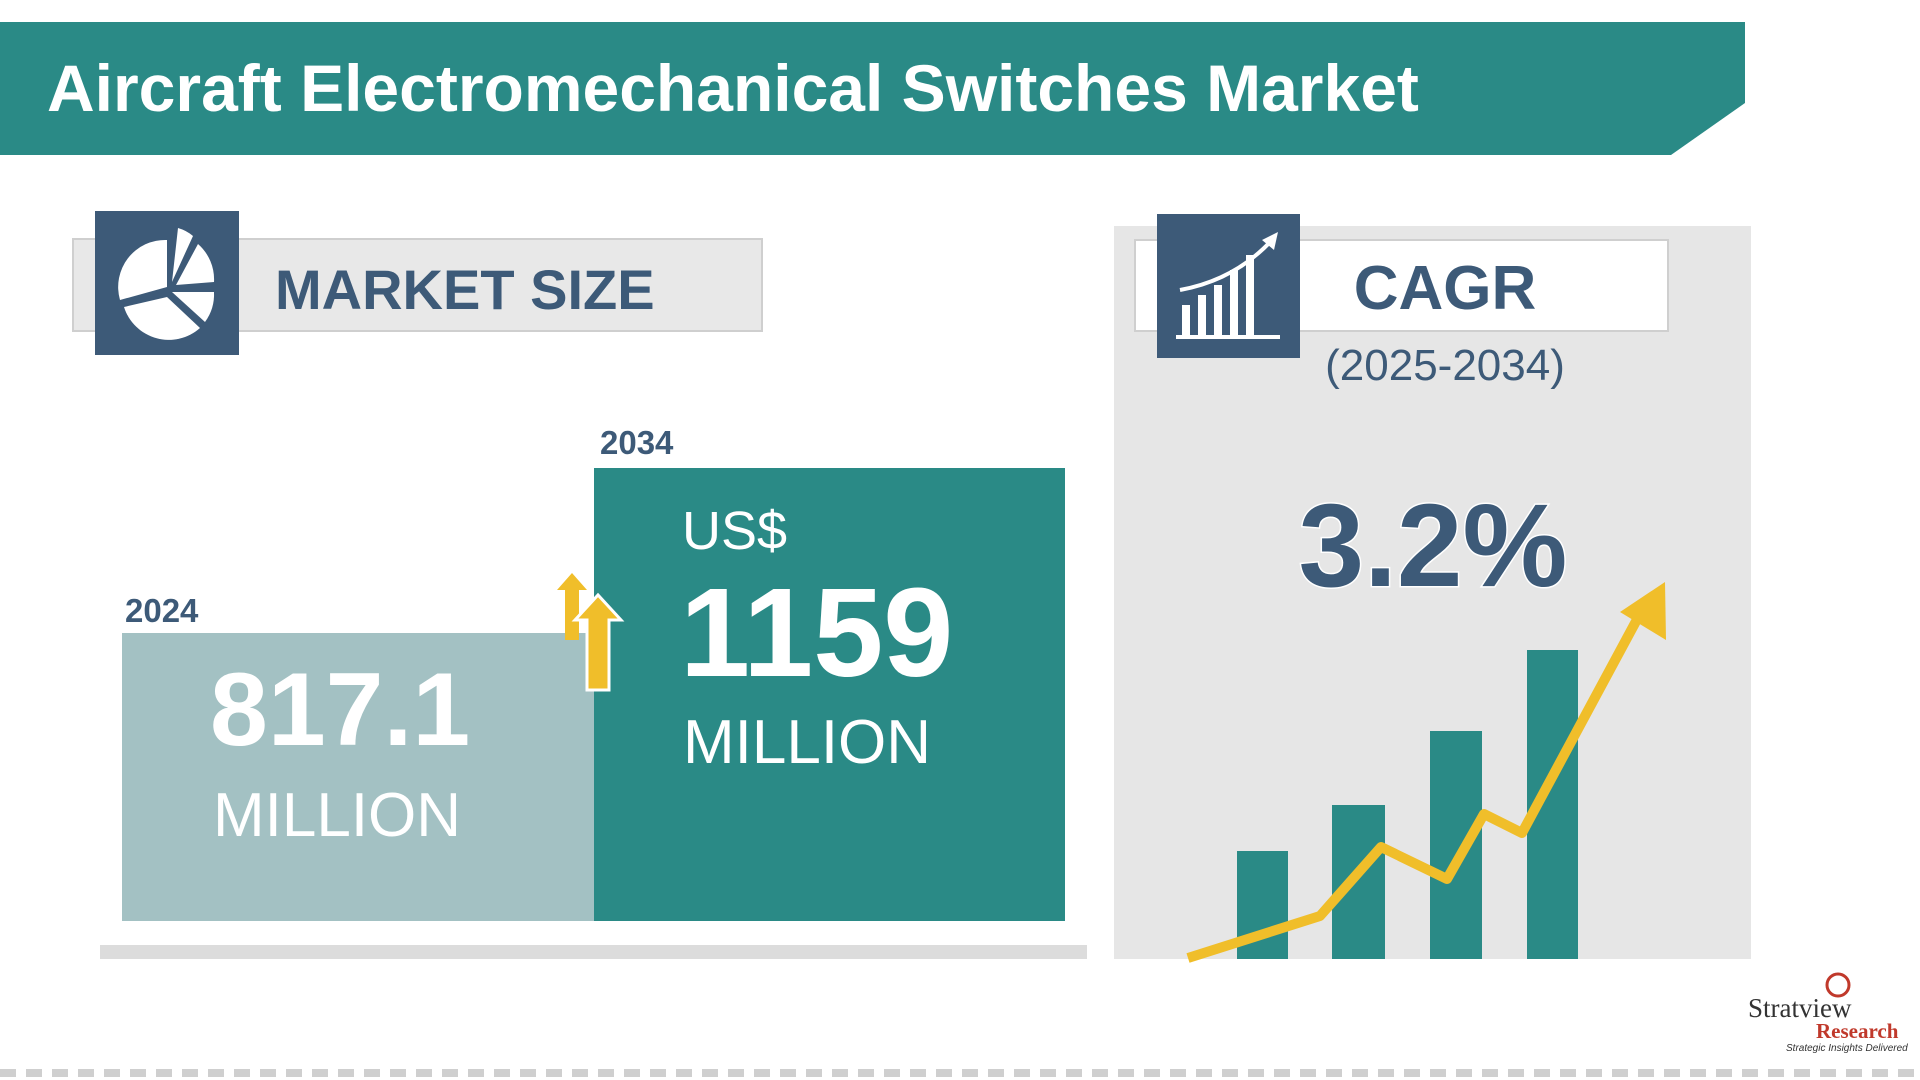  I want to click on trend-arrow, so click(1416, 786).